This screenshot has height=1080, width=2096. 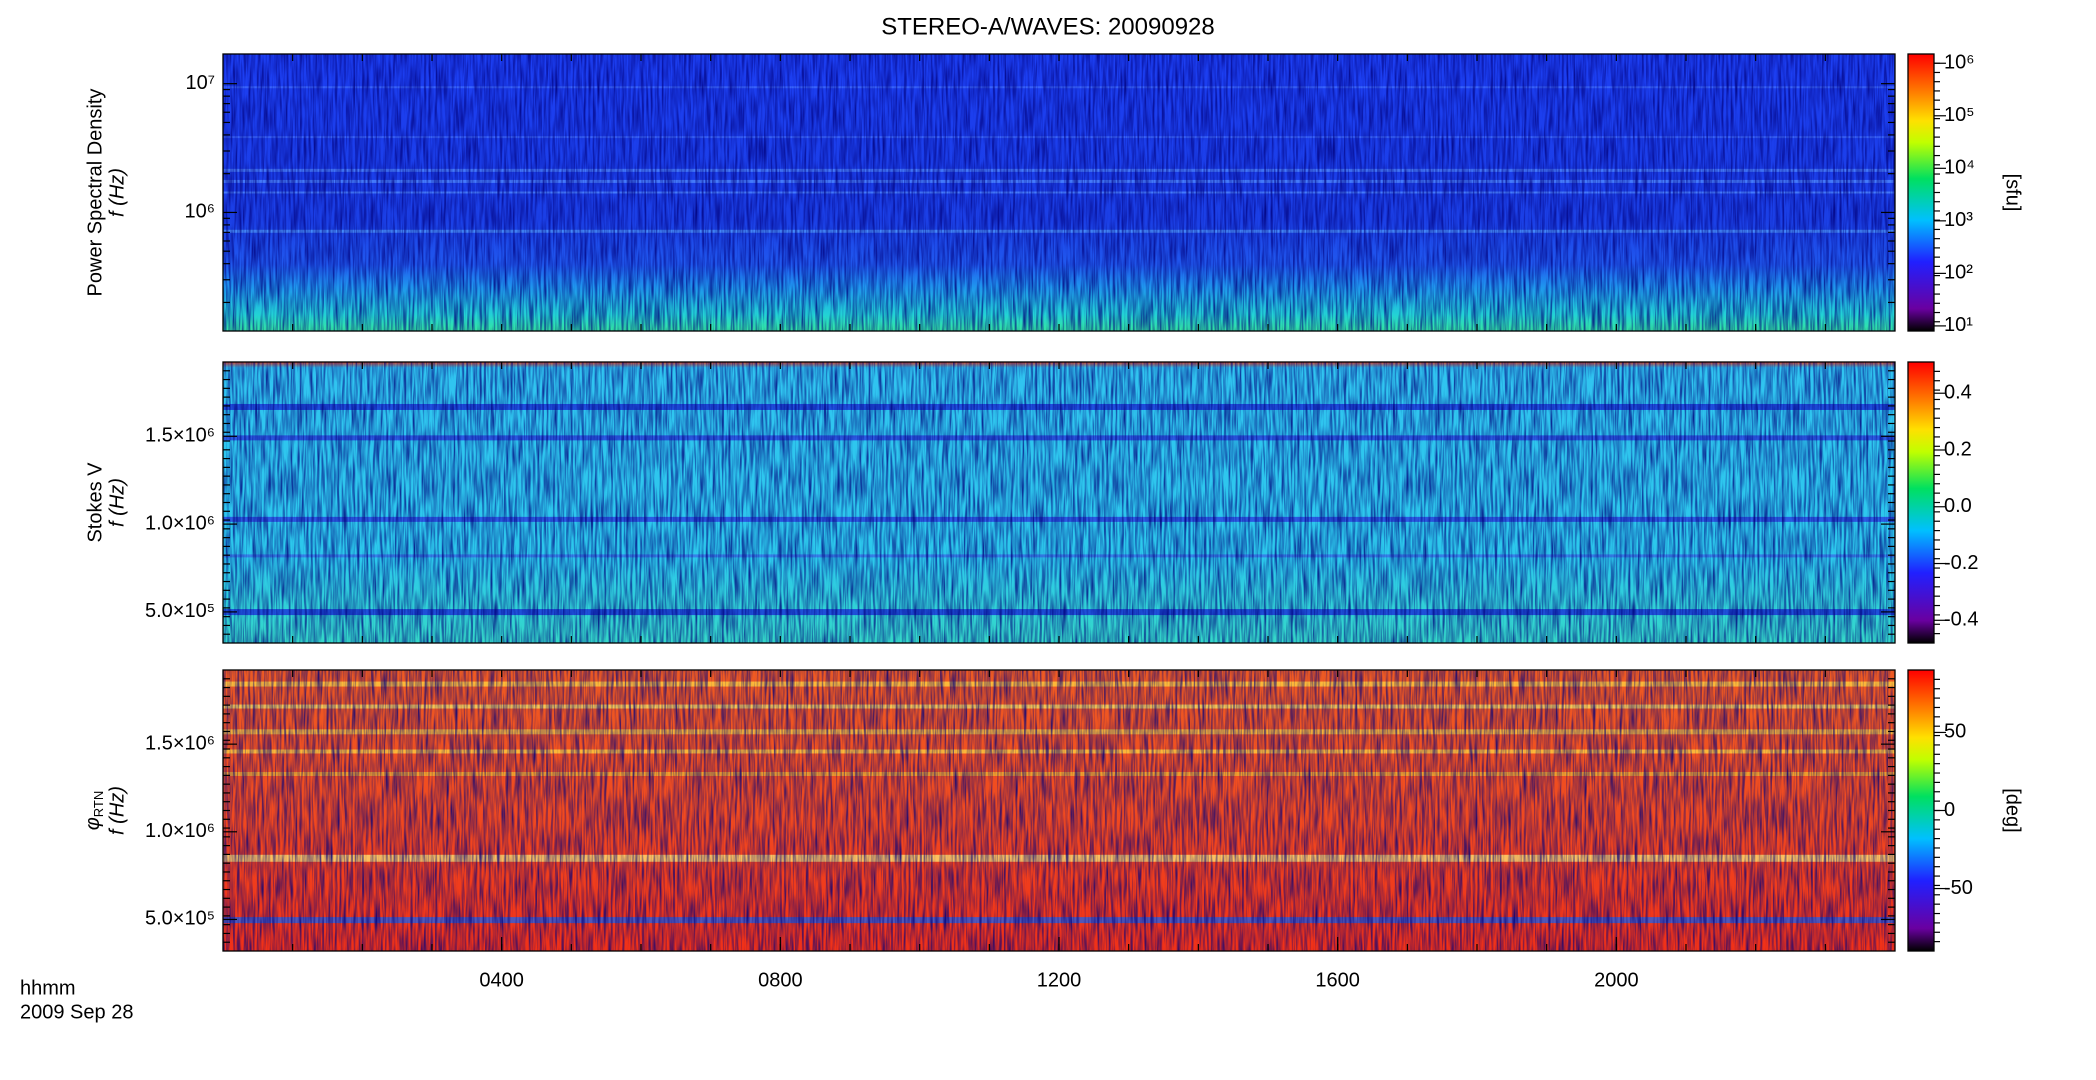 I want to click on y-tick-label: 10⁷, so click(x=200, y=83).